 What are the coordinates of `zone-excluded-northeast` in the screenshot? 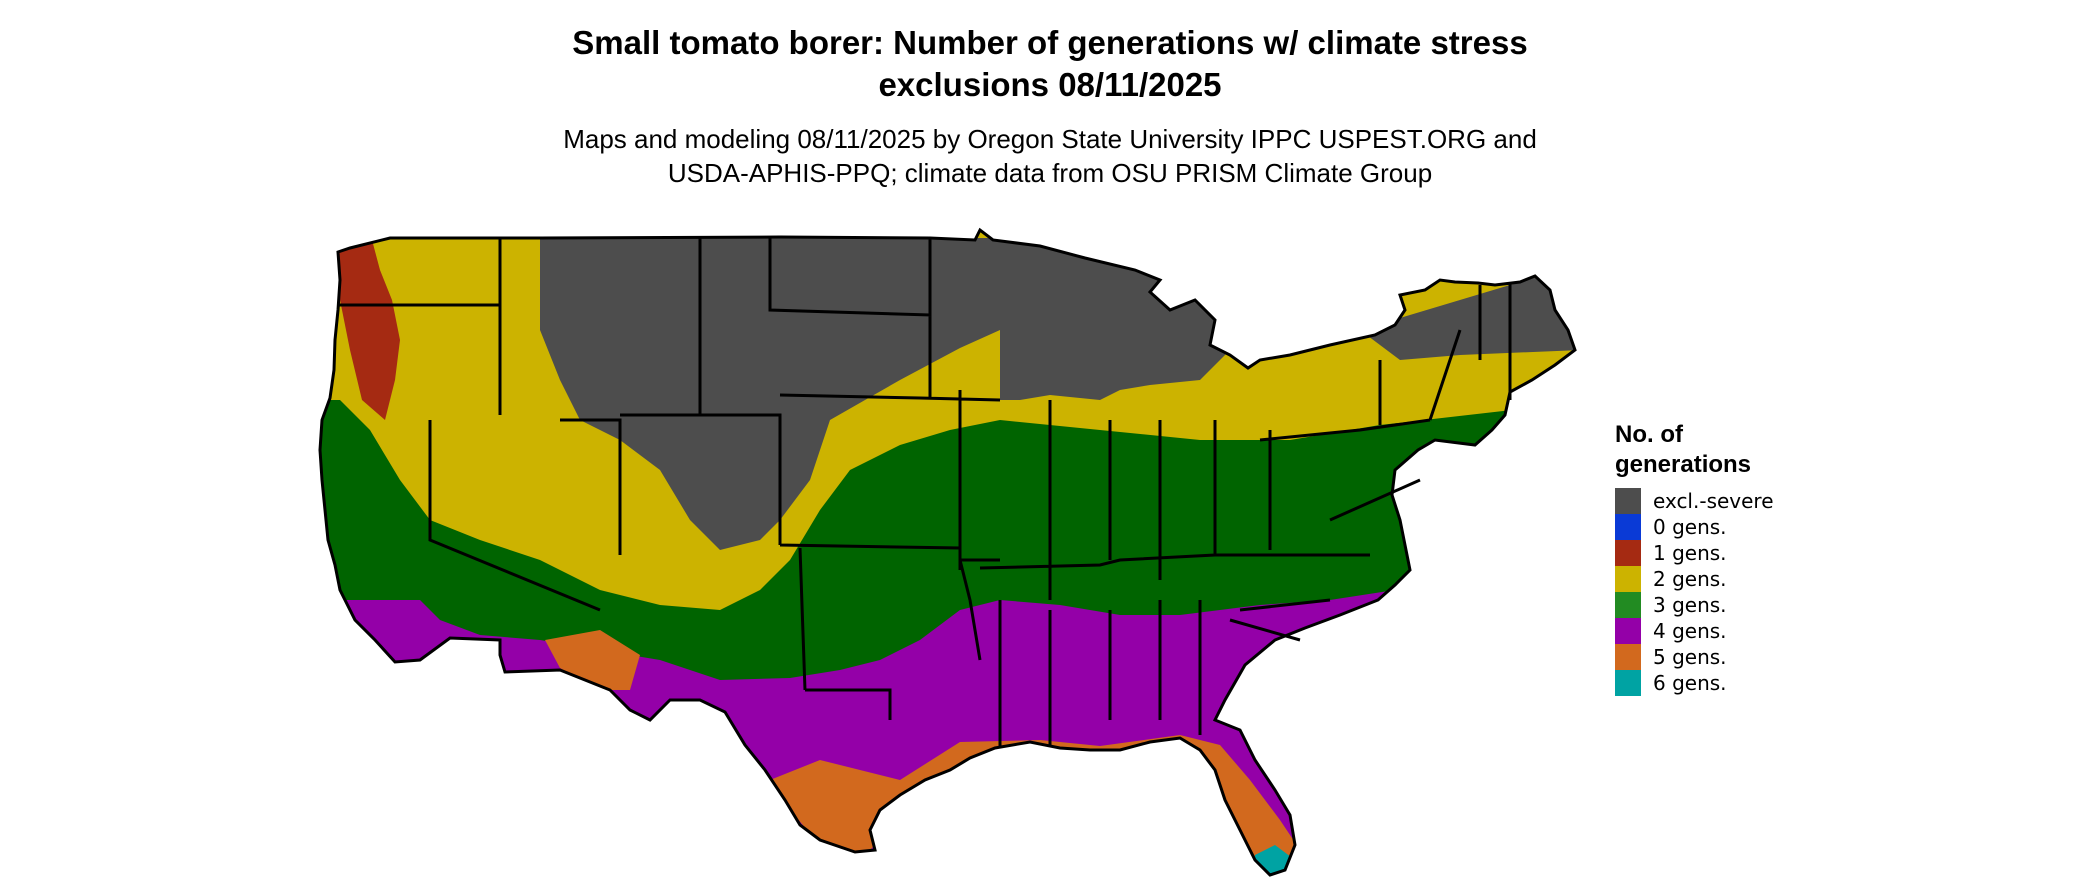 It's located at (1467, 315).